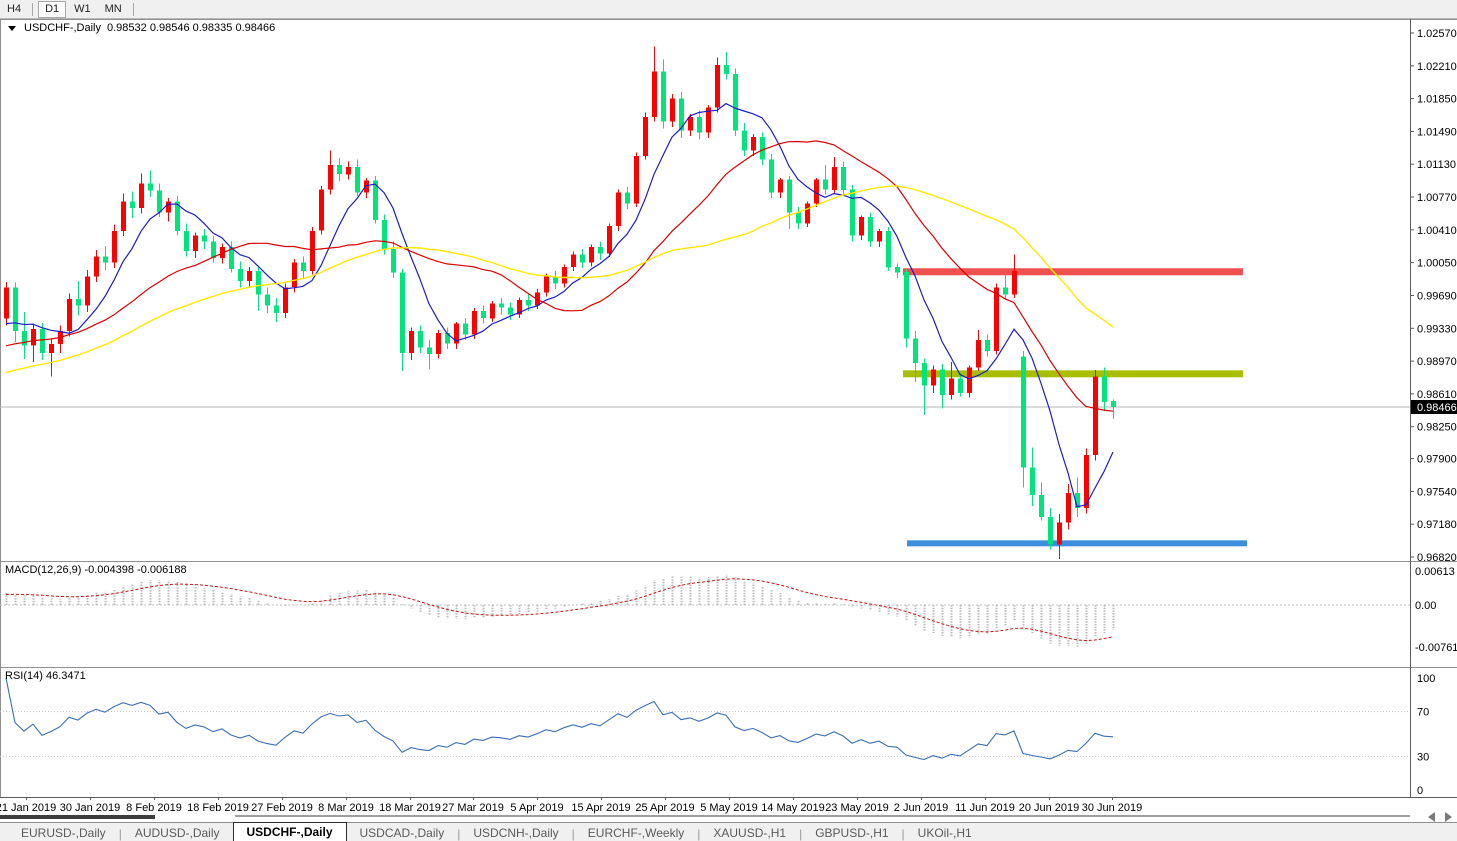 This screenshot has height=841, width=1457. Describe the element at coordinates (1112, 808) in the screenshot. I see `svg-text: 30 Jun 2019` at that location.